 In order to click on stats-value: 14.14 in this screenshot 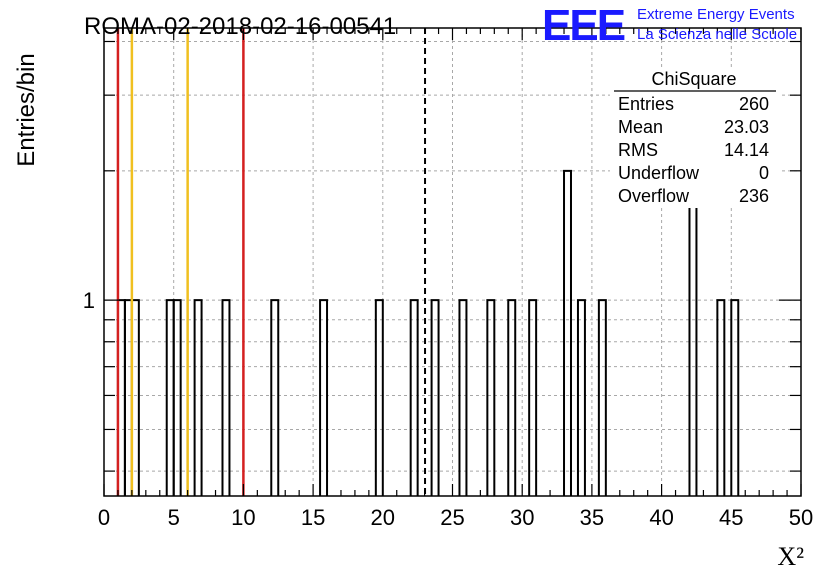, I will do `click(746, 150)`.